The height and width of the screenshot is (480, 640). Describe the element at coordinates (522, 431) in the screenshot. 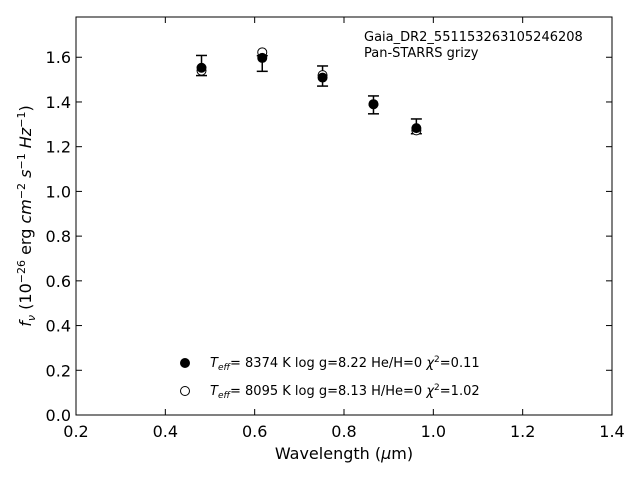

I see `x-tick-label: 1.2` at that location.